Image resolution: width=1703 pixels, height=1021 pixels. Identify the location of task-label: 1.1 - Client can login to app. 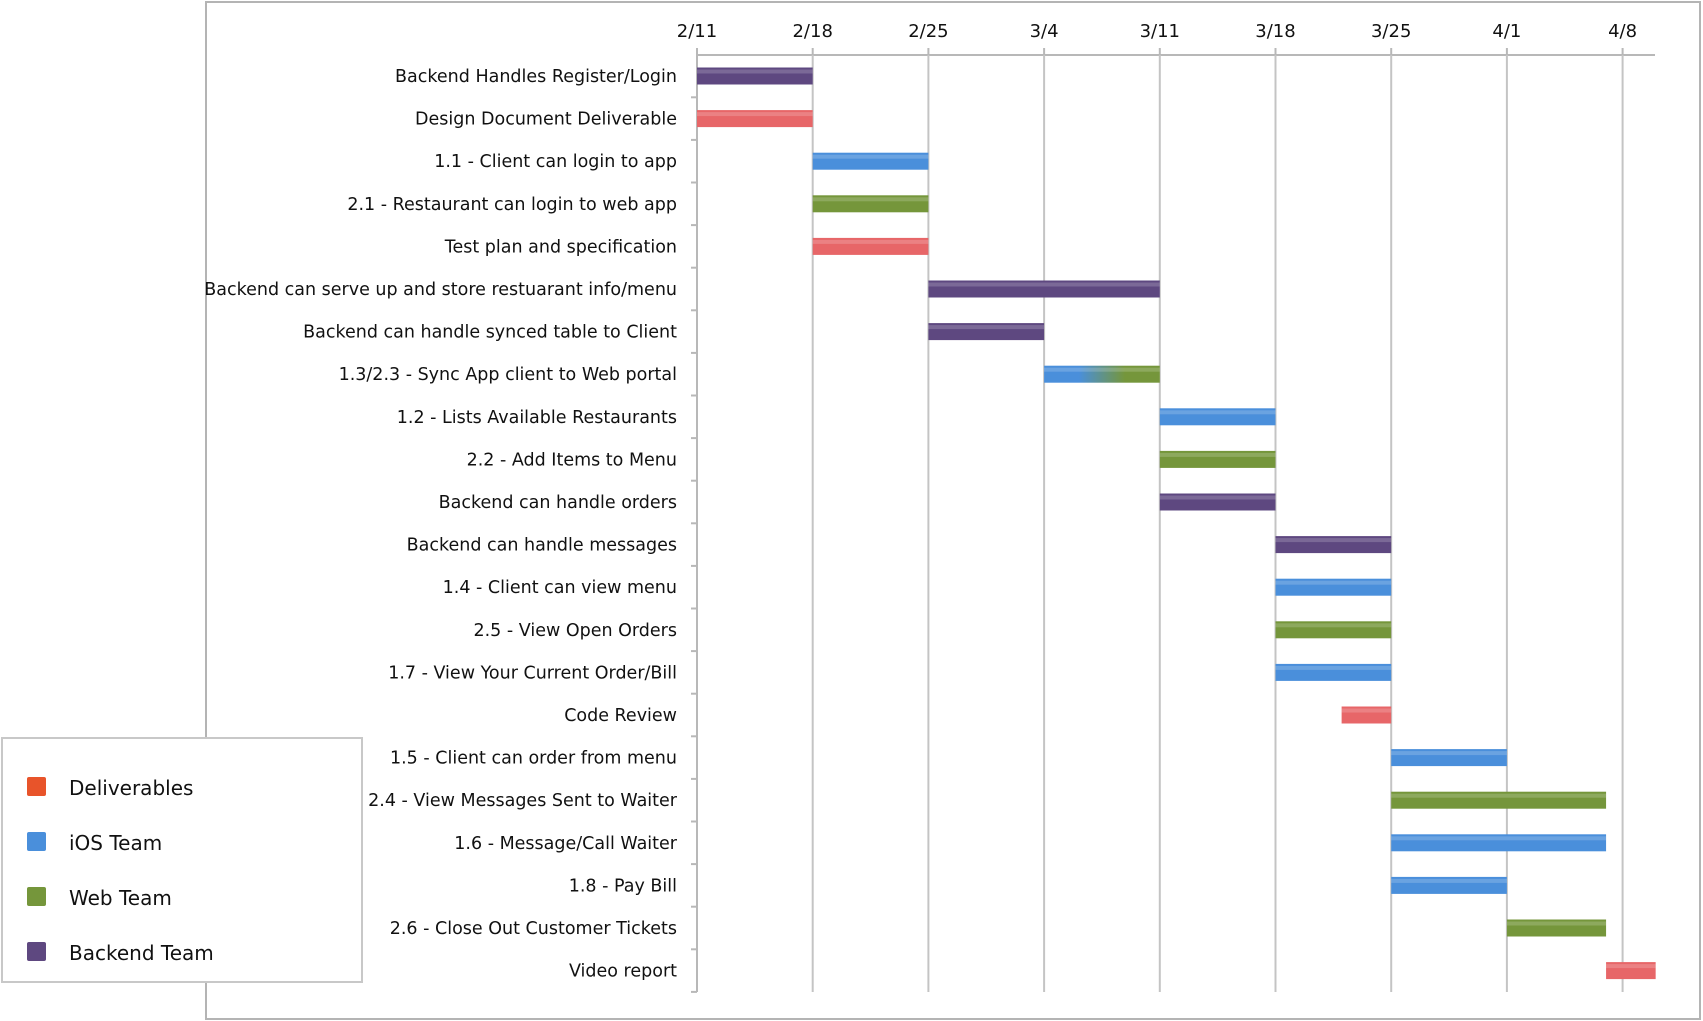
(555, 162).